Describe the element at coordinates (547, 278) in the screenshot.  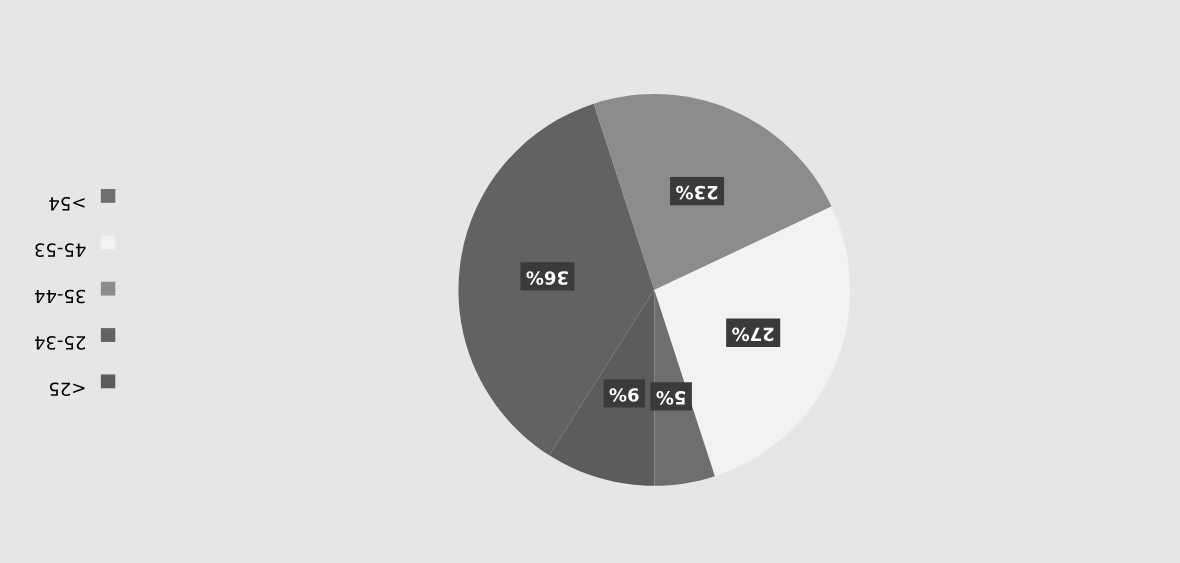
I see `data-label: 36%` at that location.